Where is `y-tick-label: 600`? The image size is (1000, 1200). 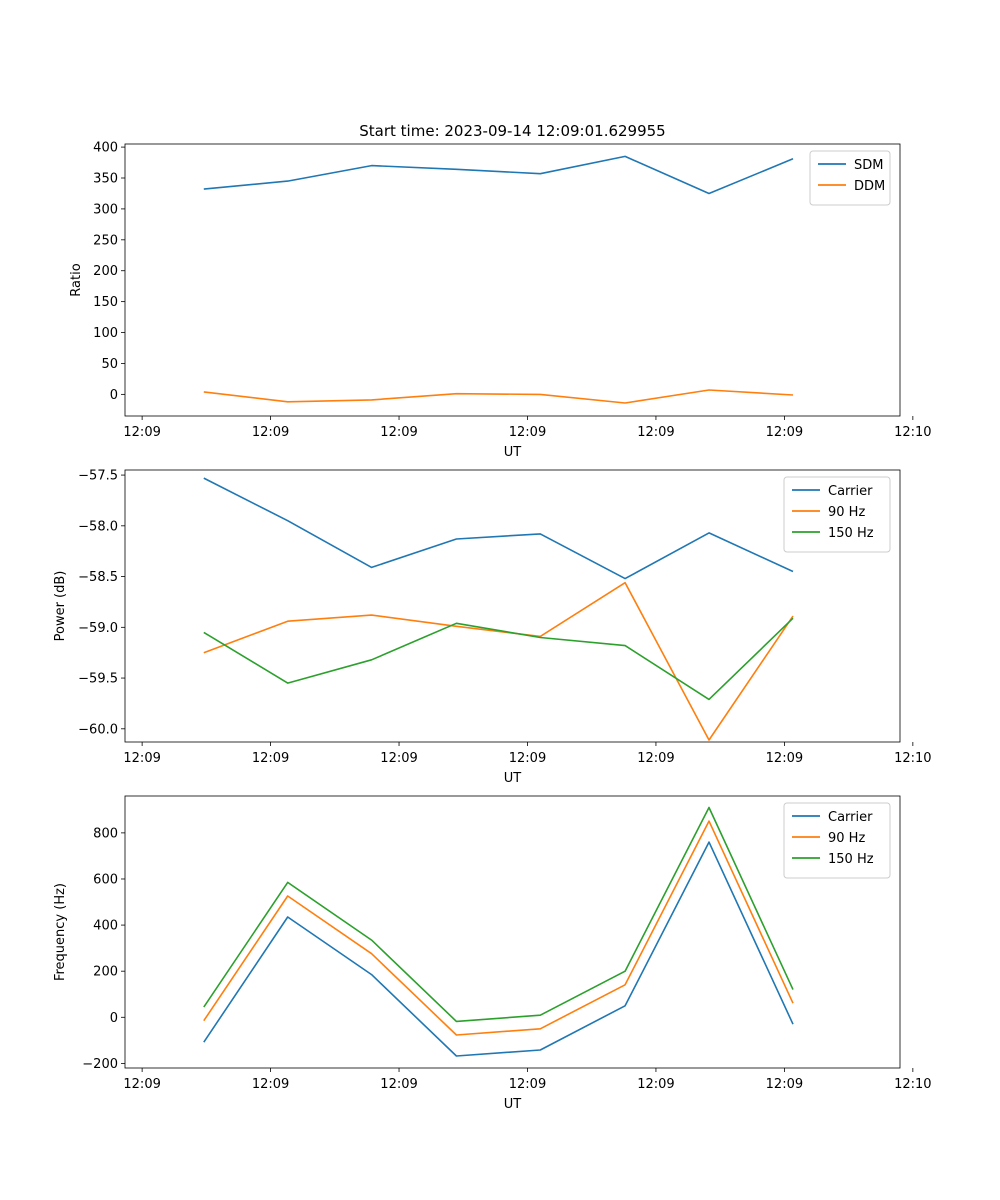 y-tick-label: 600 is located at coordinates (105, 879).